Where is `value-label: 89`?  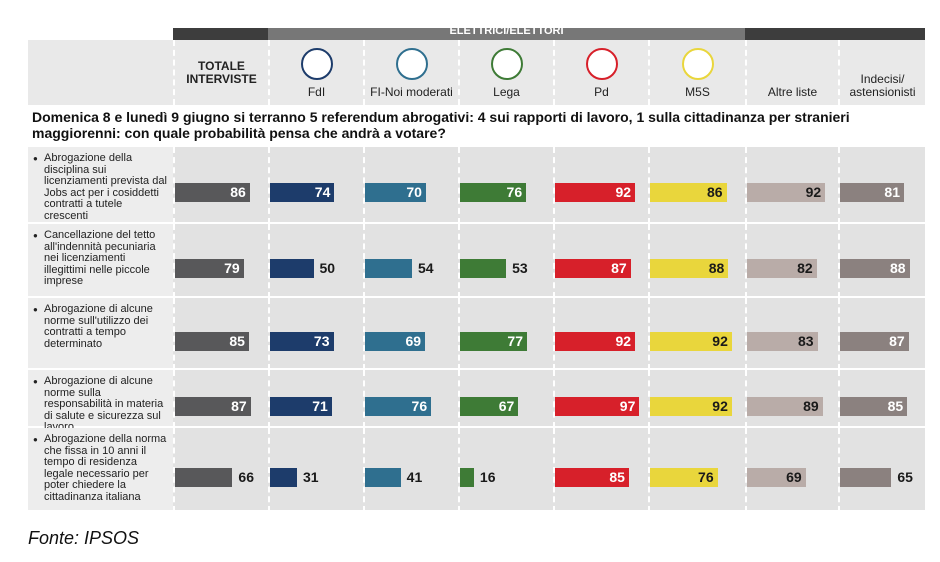 value-label: 89 is located at coordinates (811, 405).